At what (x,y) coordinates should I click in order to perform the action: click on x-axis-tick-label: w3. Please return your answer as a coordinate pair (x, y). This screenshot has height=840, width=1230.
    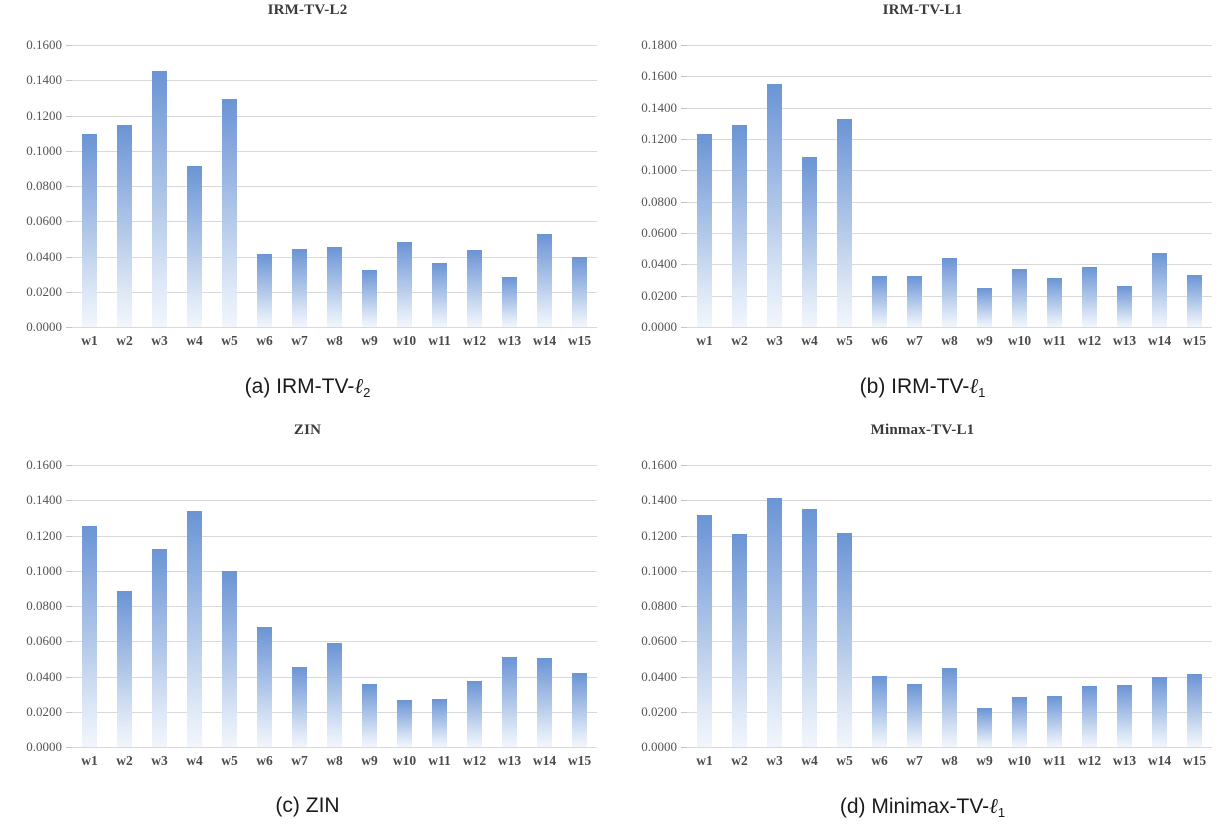
    Looking at the image, I should click on (774, 760).